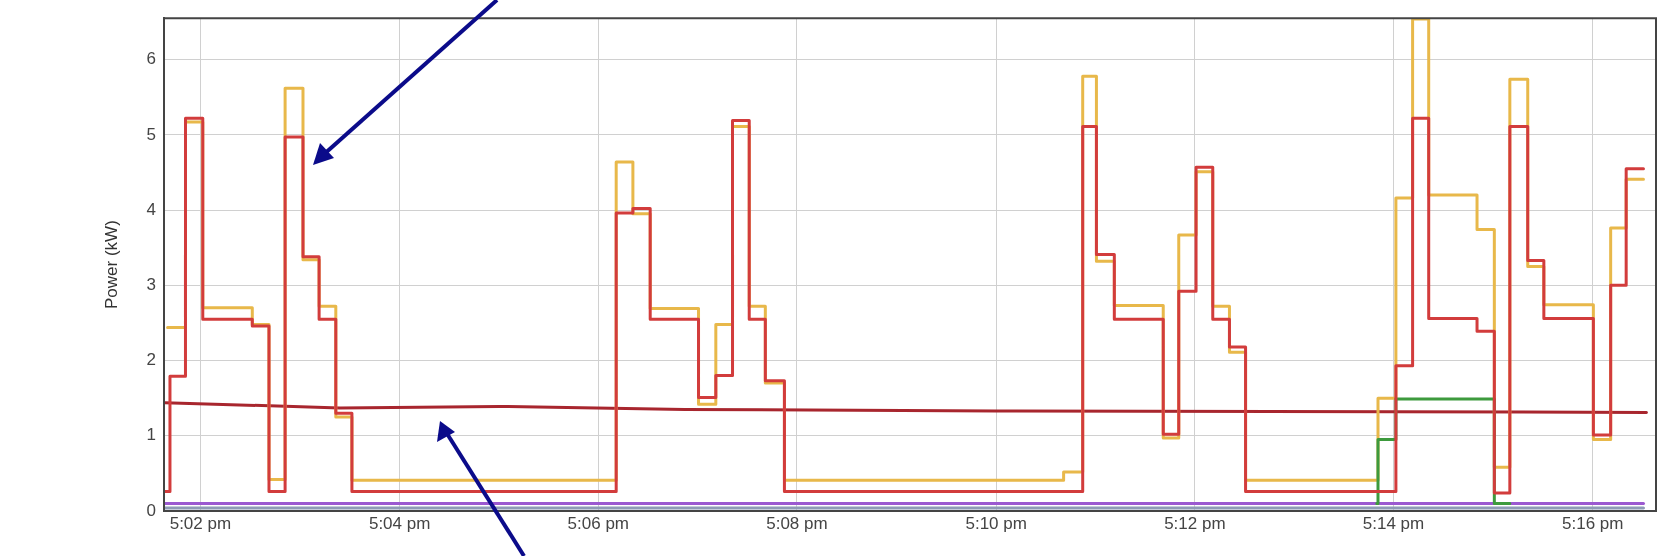  I want to click on y-tick-label: 3, so click(151, 284).